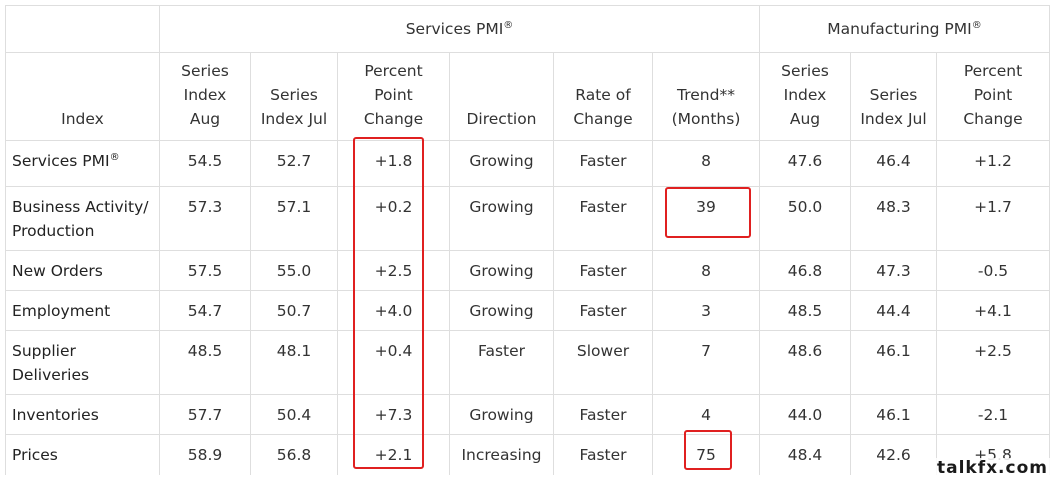 Image resolution: width=1054 pixels, height=480 pixels. Describe the element at coordinates (294, 96) in the screenshot. I see `column-header-series-jul: Series Index Jul` at that location.